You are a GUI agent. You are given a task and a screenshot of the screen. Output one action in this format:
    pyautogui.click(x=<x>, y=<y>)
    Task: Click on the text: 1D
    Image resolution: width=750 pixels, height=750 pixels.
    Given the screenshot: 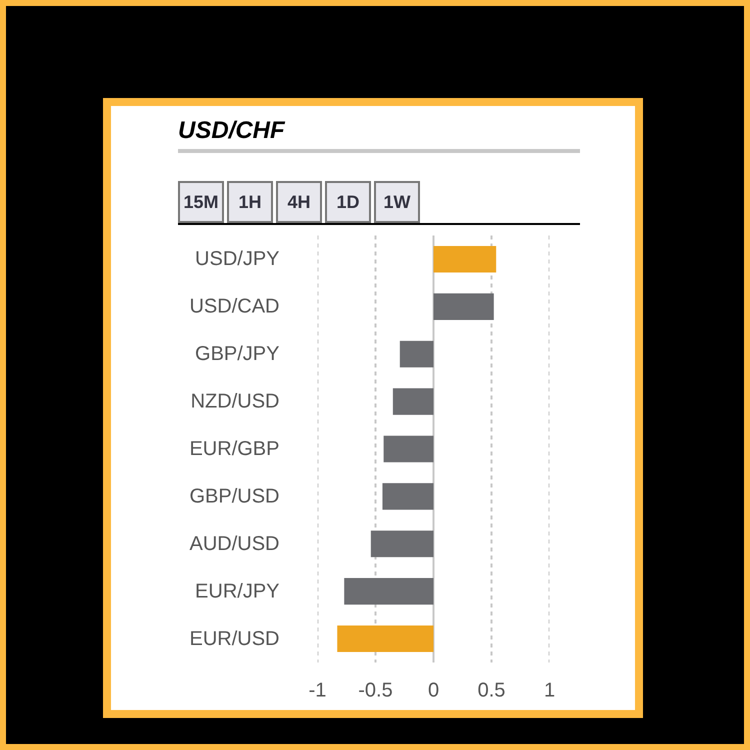 What is the action you would take?
    pyautogui.click(x=348, y=202)
    